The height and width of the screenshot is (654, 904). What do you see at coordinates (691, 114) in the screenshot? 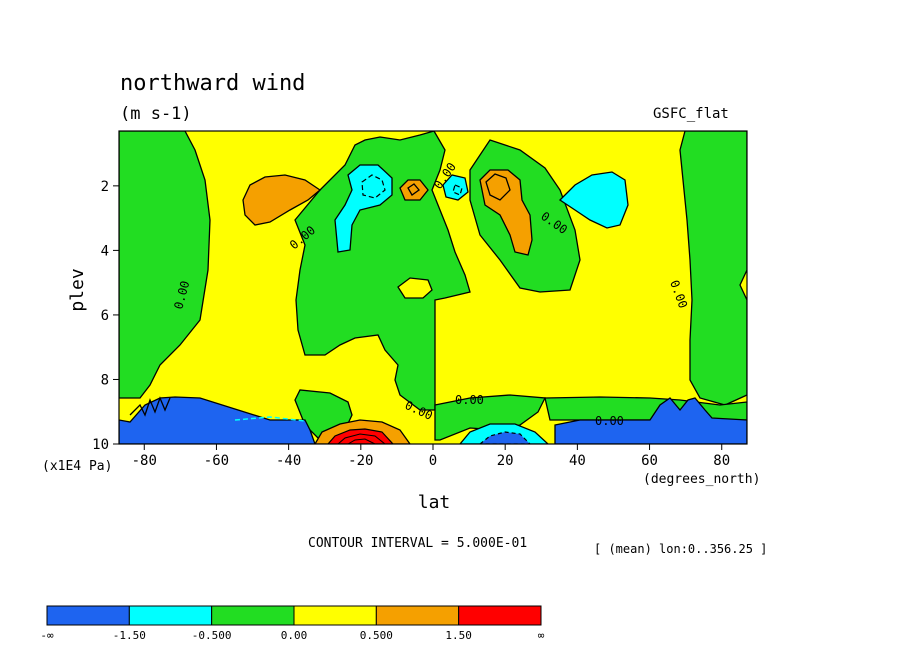
I see `dataset-label: GSFC_flat` at bounding box center [691, 114].